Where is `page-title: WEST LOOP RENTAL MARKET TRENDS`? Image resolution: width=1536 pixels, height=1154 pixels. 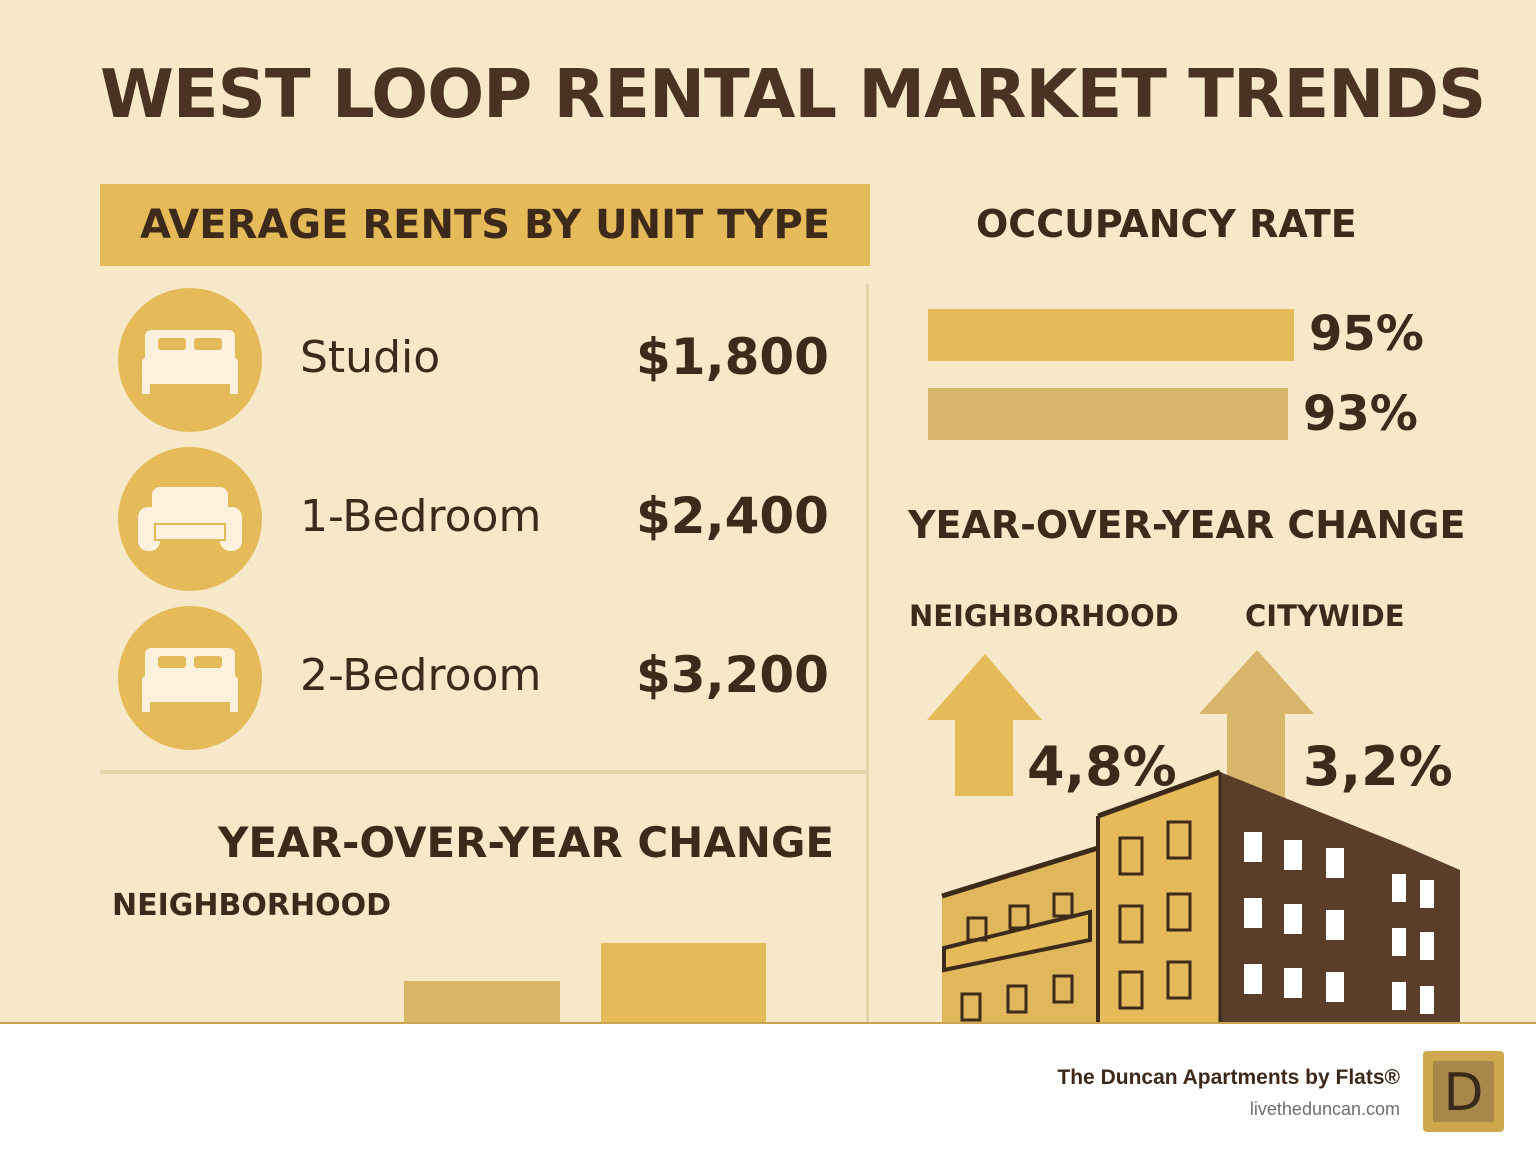 page-title: WEST LOOP RENTAL MARKET TRENDS is located at coordinates (793, 94).